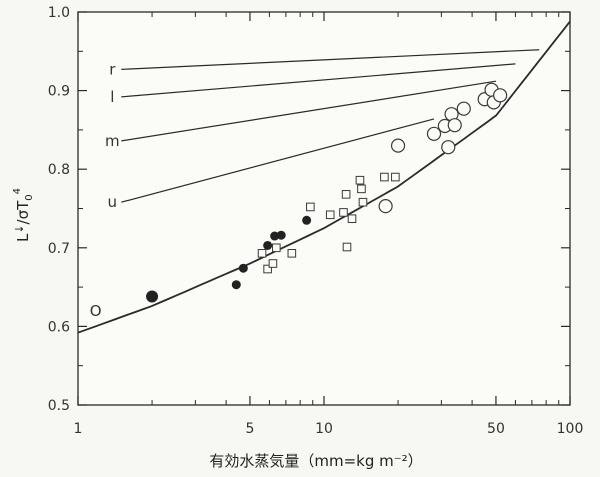 This screenshot has width=600, height=477. What do you see at coordinates (112, 141) in the screenshot?
I see `curve-label-m: m` at bounding box center [112, 141].